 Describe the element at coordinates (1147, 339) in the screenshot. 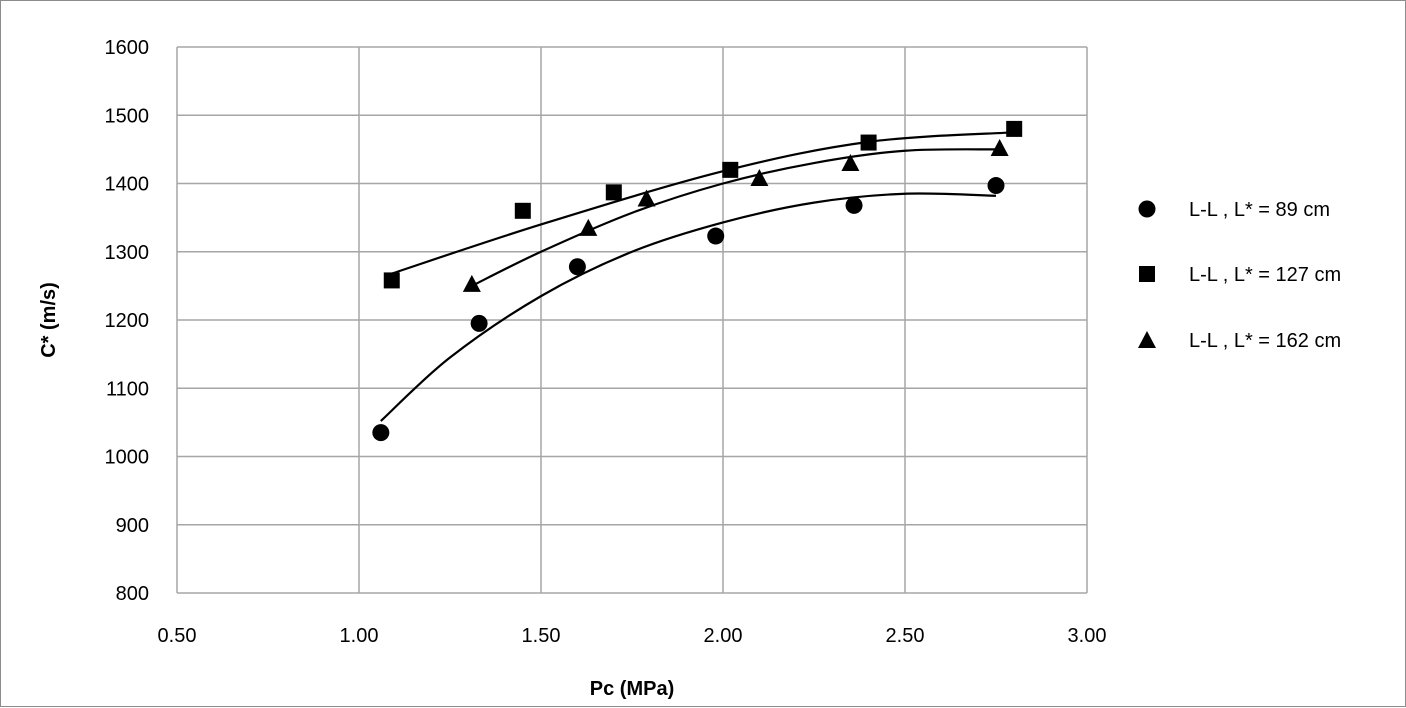

I see `legend-triangle-icon` at that location.